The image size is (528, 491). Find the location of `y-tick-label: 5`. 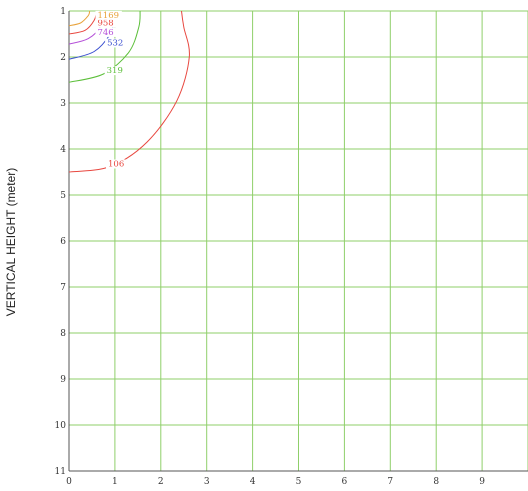

y-tick-label: 5 is located at coordinates (63, 196).